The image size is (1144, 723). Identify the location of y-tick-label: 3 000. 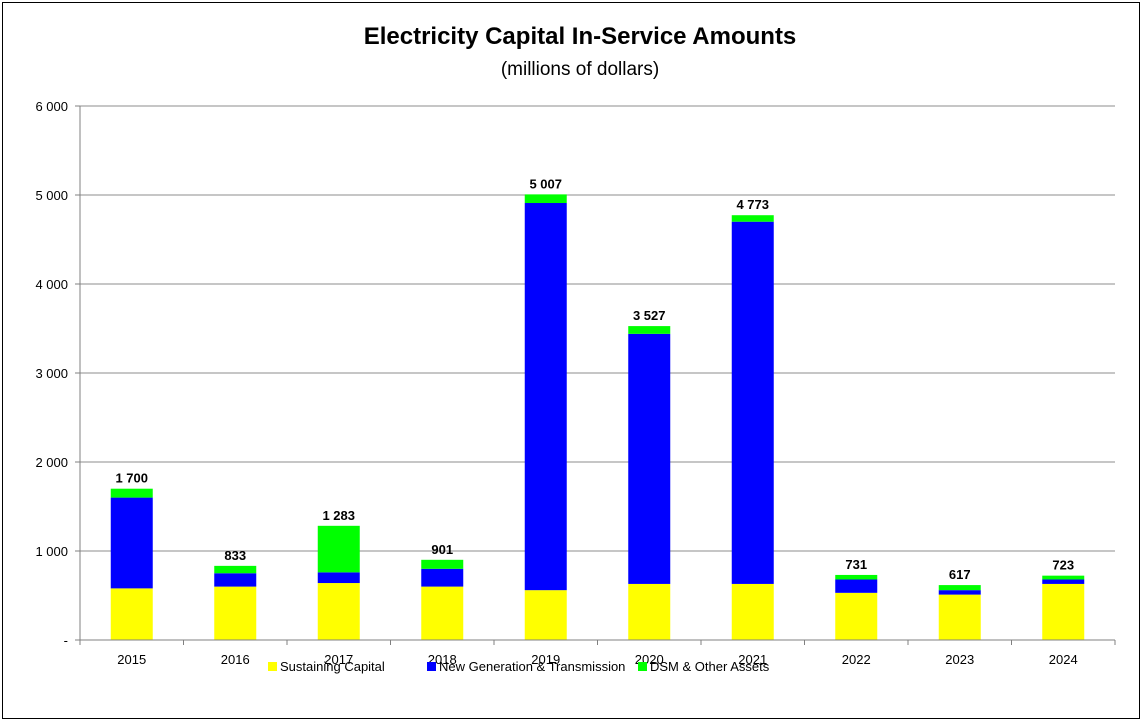
(51, 373).